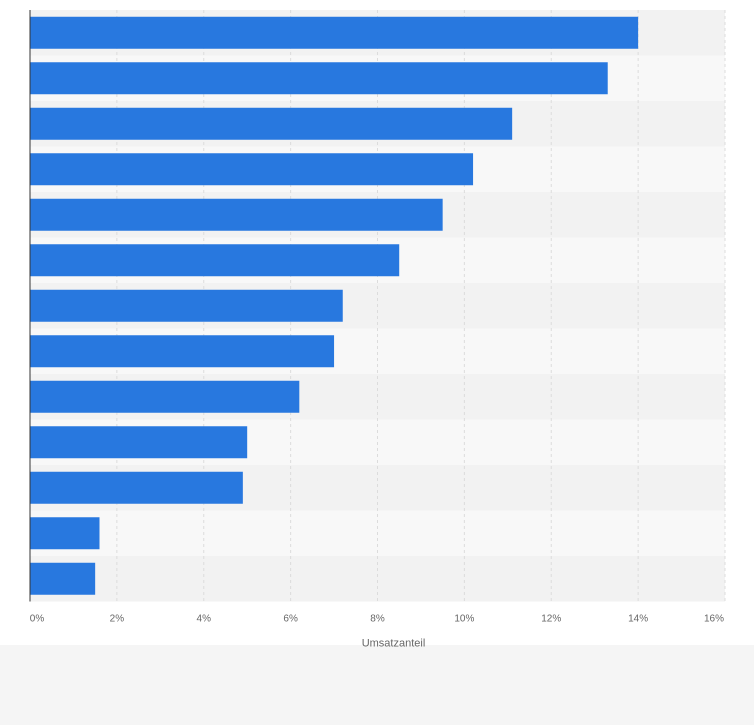  What do you see at coordinates (37, 619) in the screenshot?
I see `x-tick-label: 0%` at bounding box center [37, 619].